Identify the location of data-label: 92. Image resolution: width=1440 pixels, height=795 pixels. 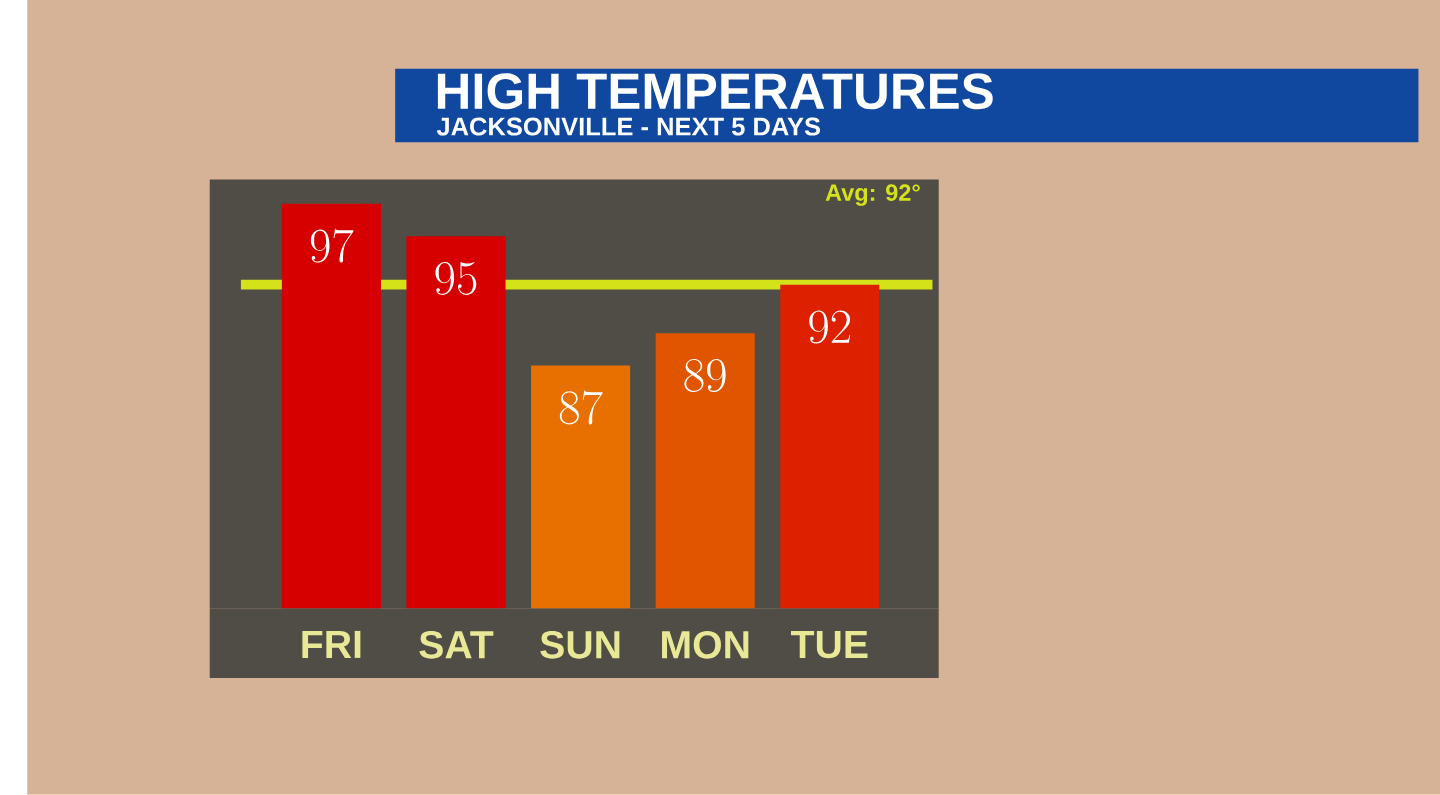
(830, 327).